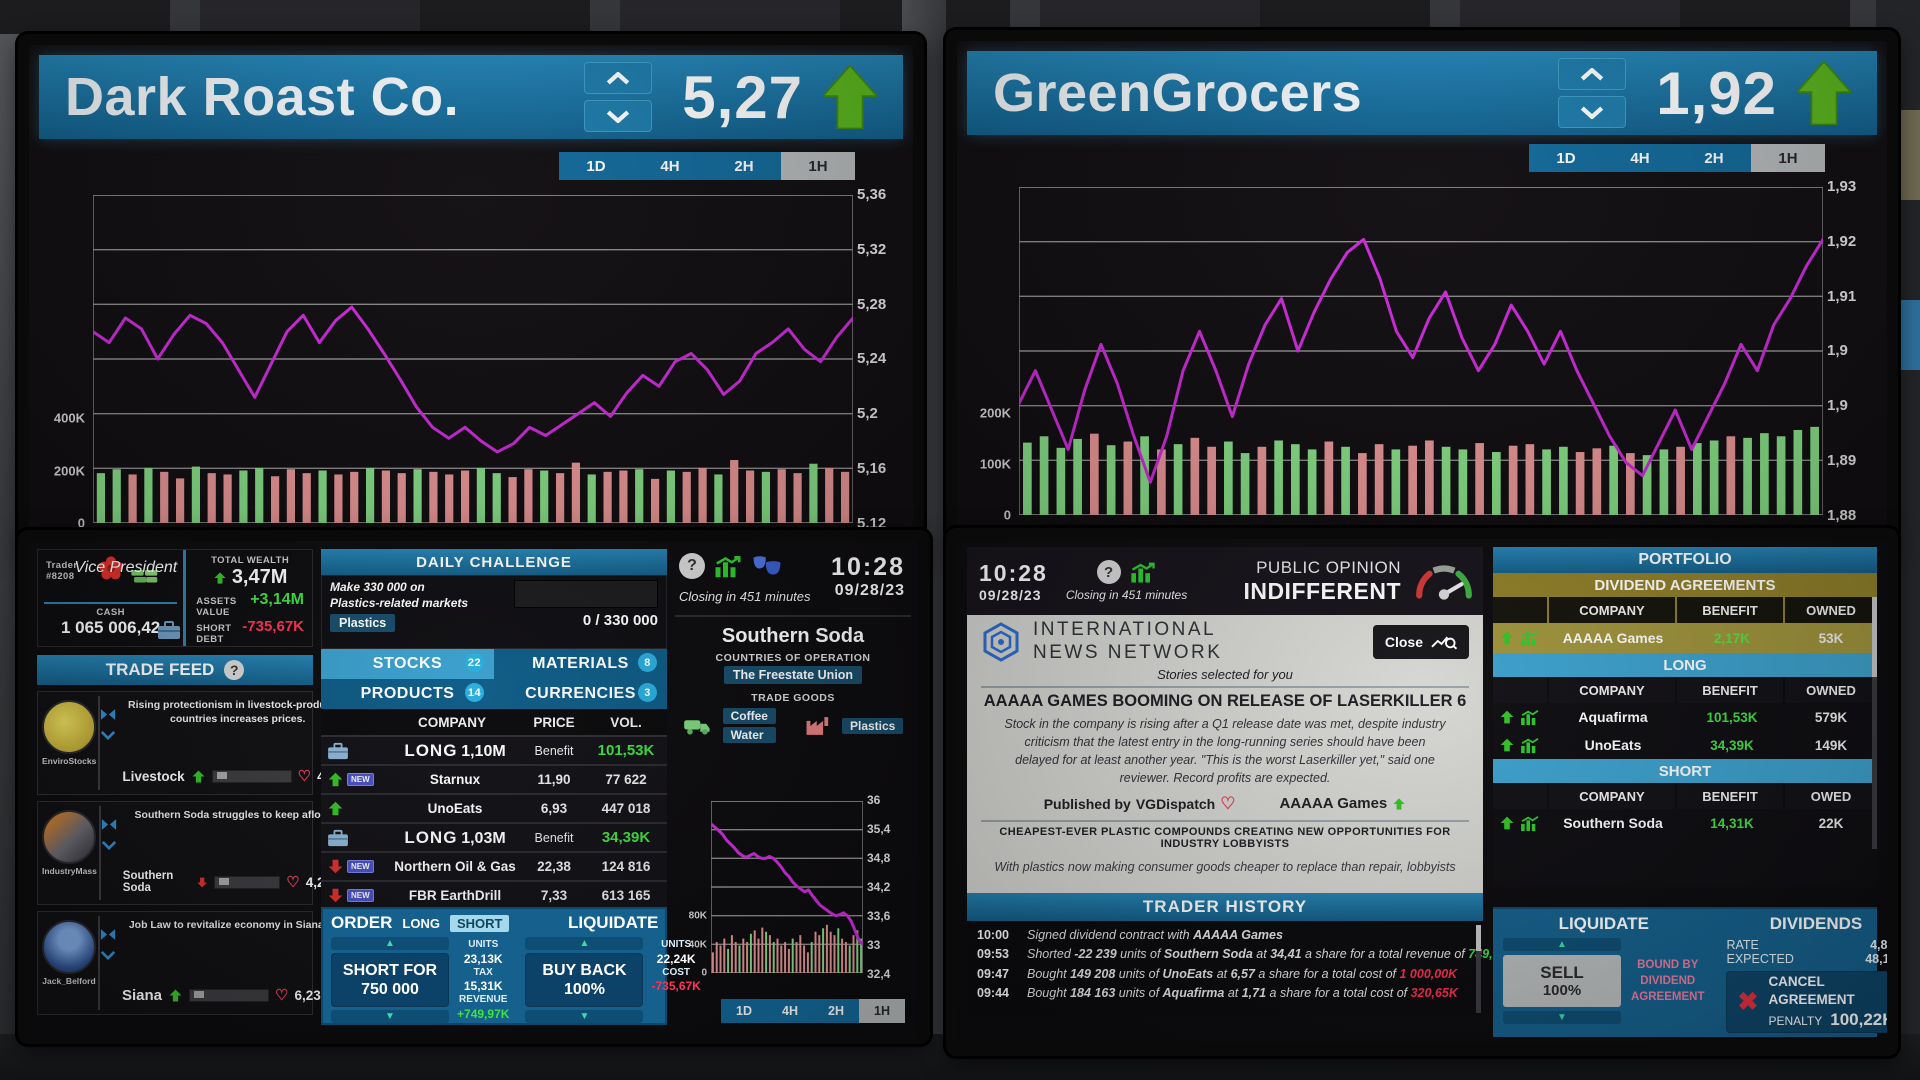 Image resolution: width=1920 pixels, height=1080 pixels. Describe the element at coordinates (390, 1016) in the screenshot. I see `order-amount-down: ▼` at that location.